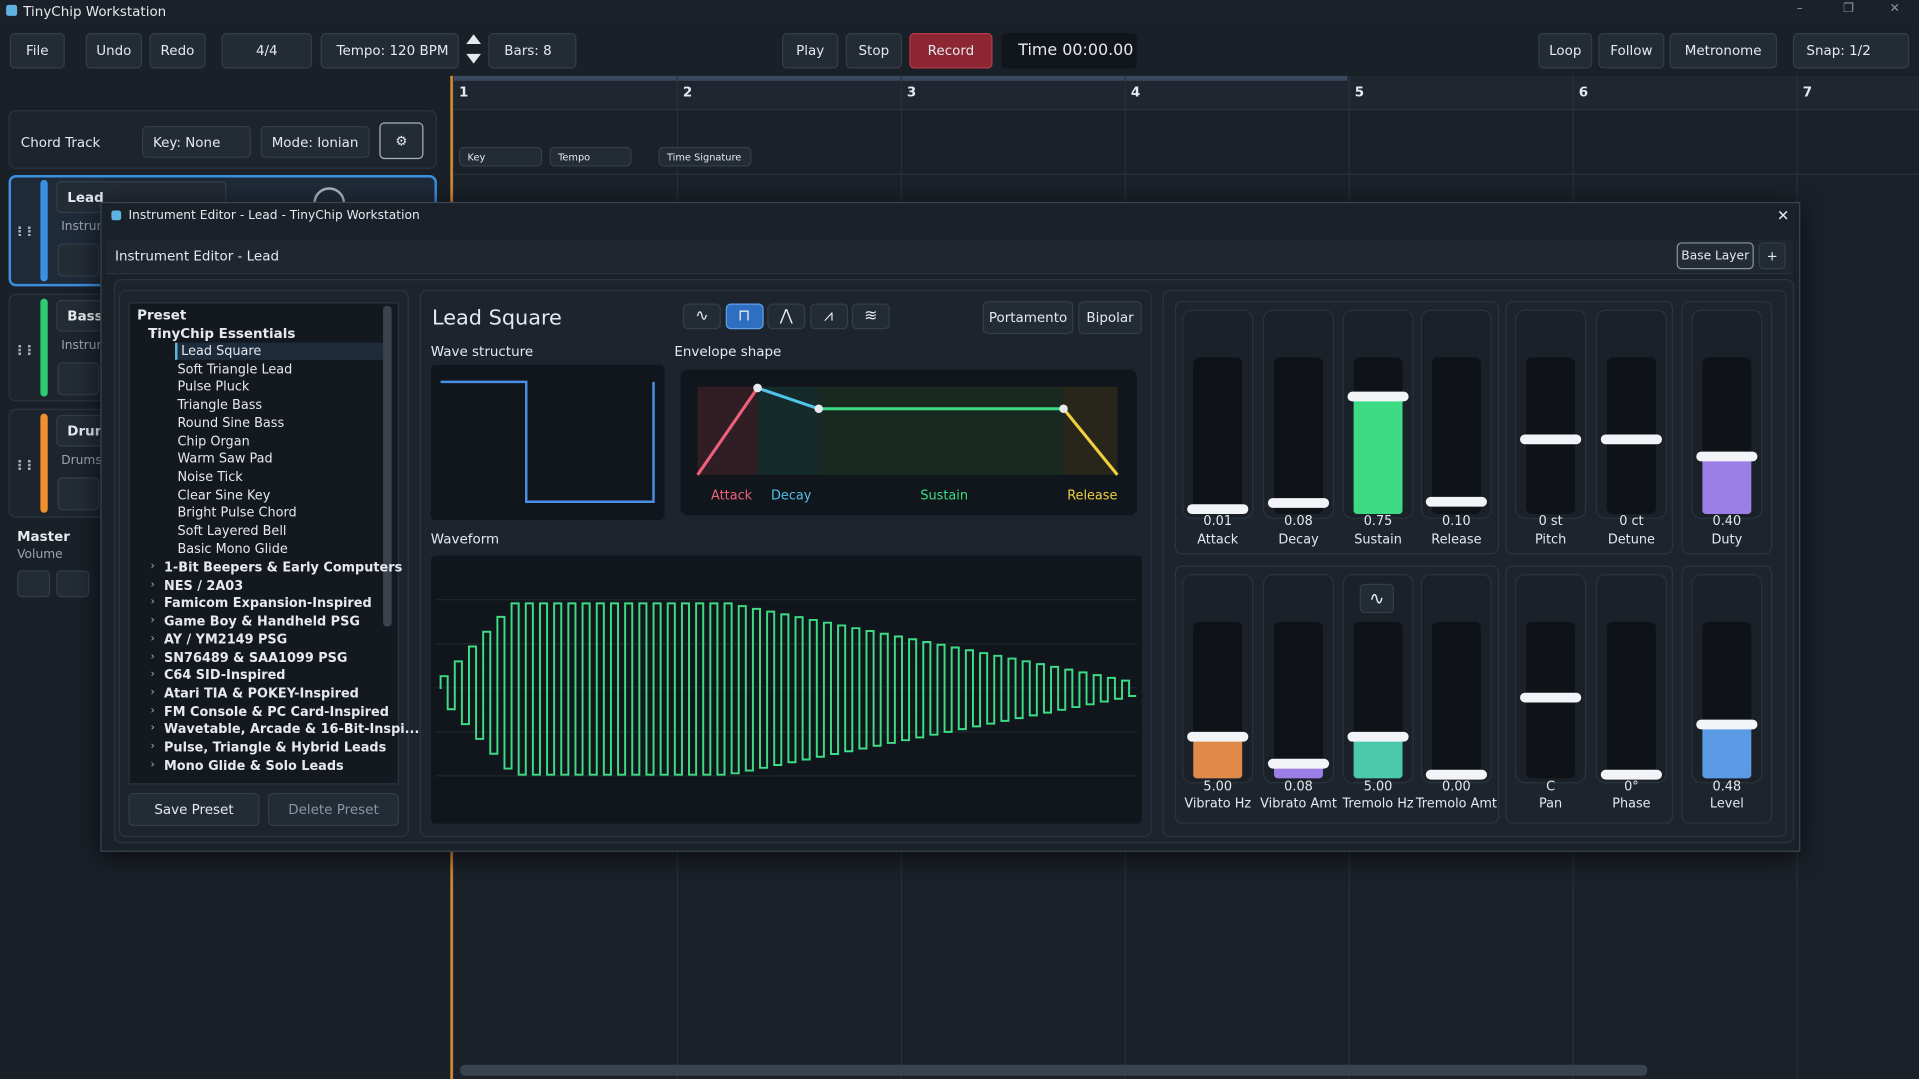  I want to click on chord-settings: ⚙, so click(401, 141).